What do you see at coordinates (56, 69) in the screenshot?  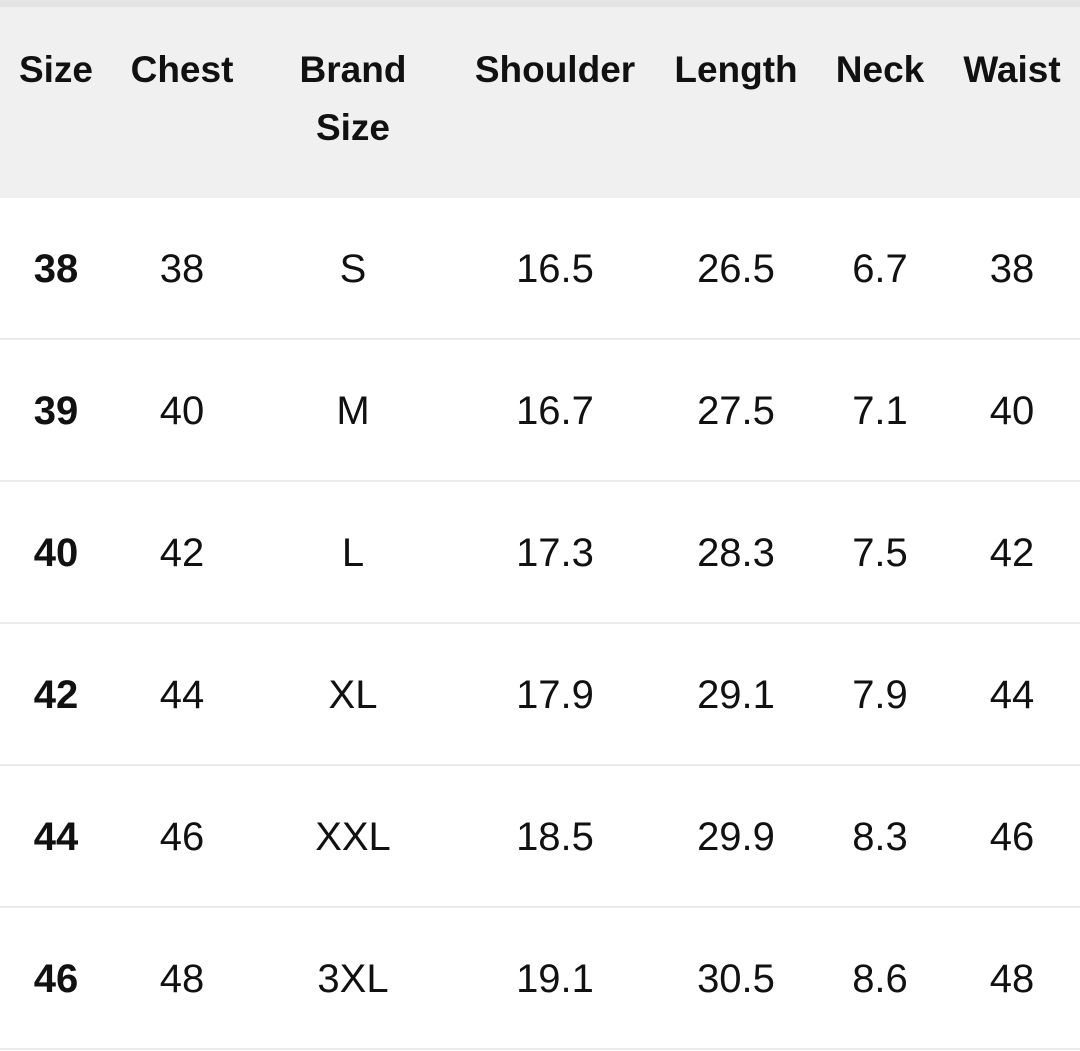 I see `header-cell: Size` at bounding box center [56, 69].